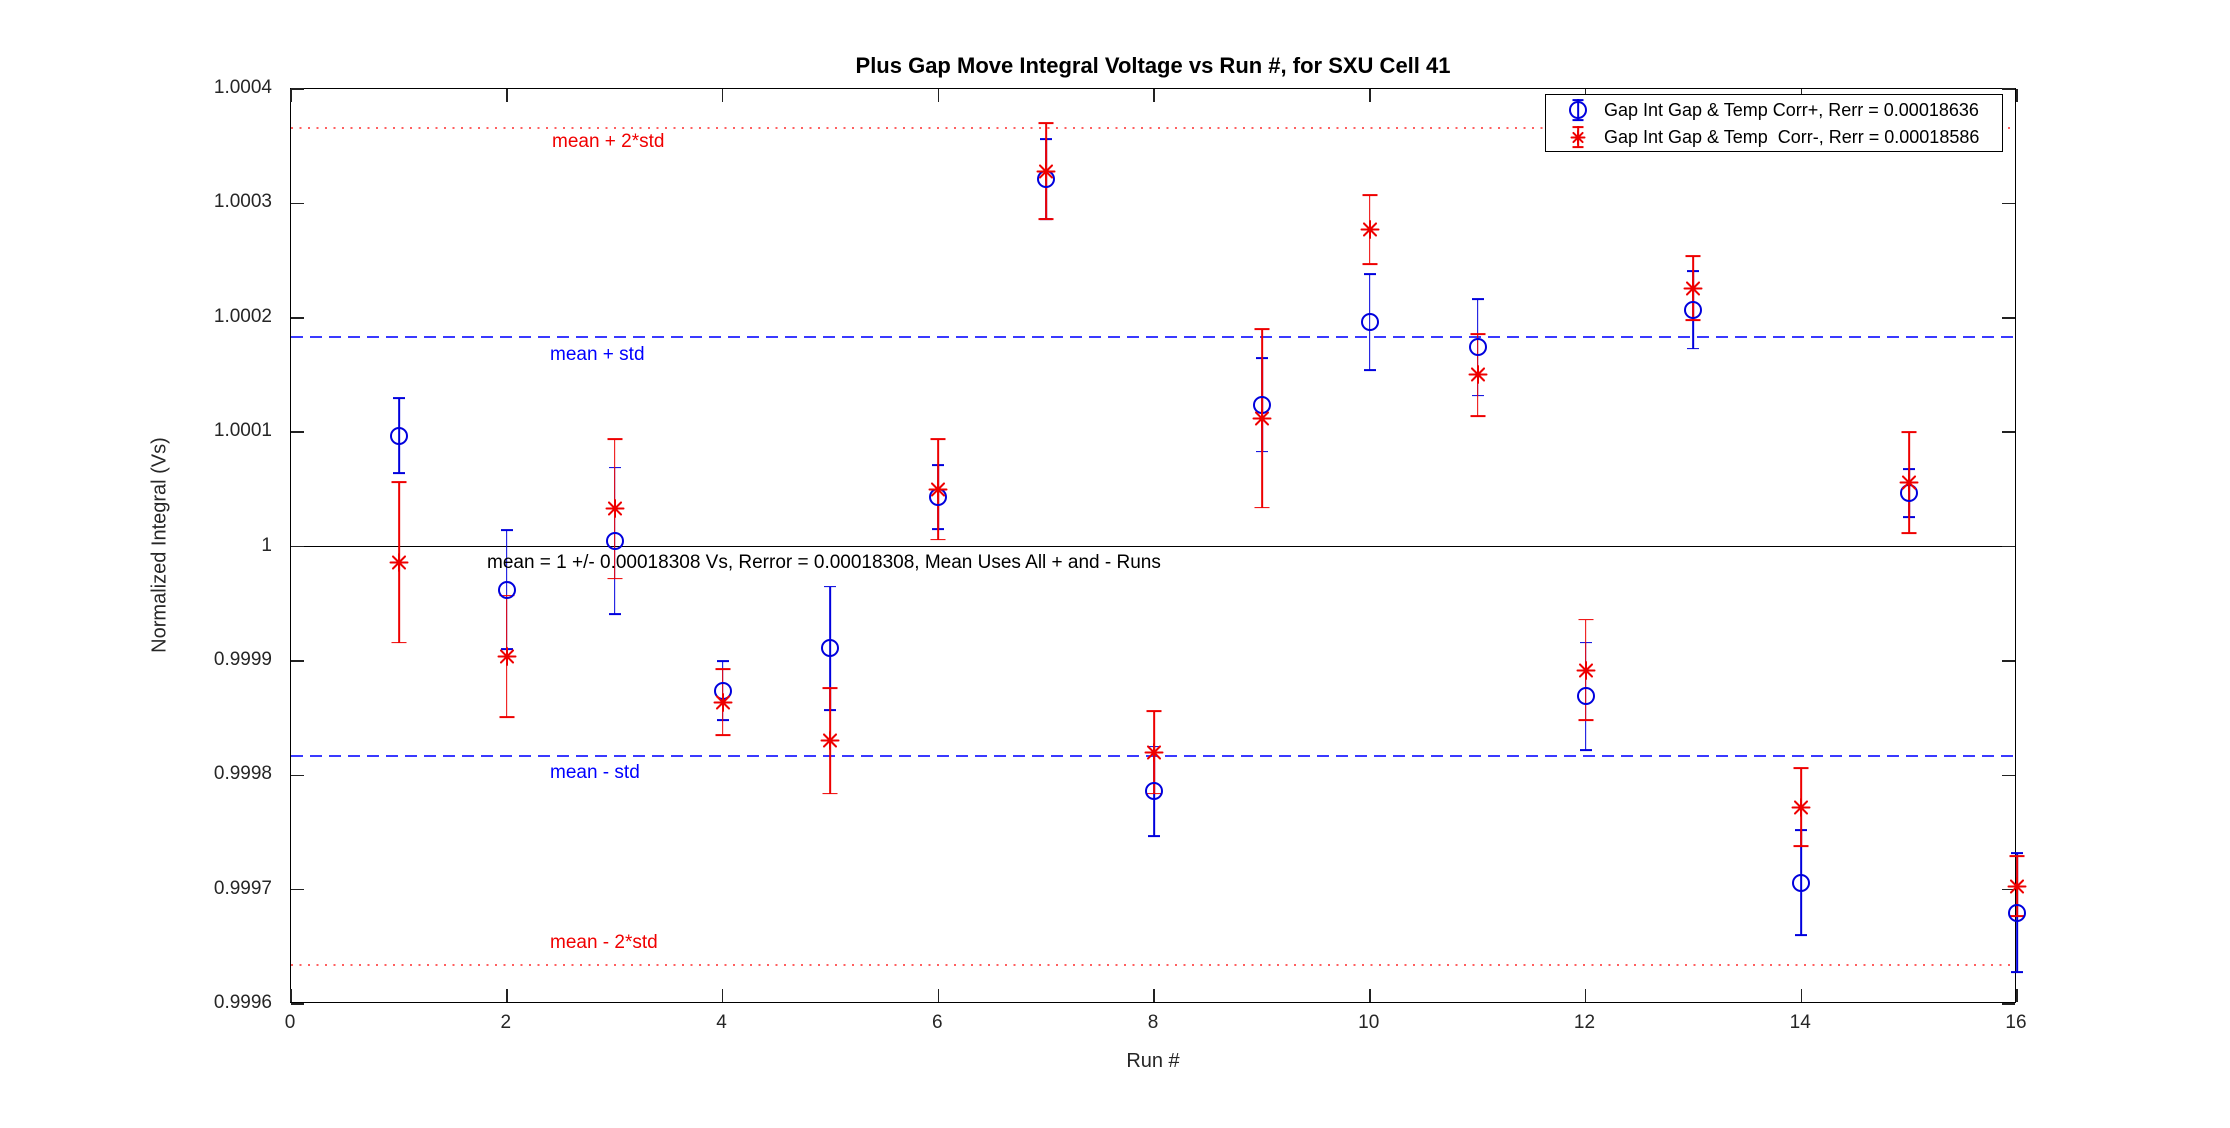  I want to click on x-axis-label: Run #, so click(1153, 1061).